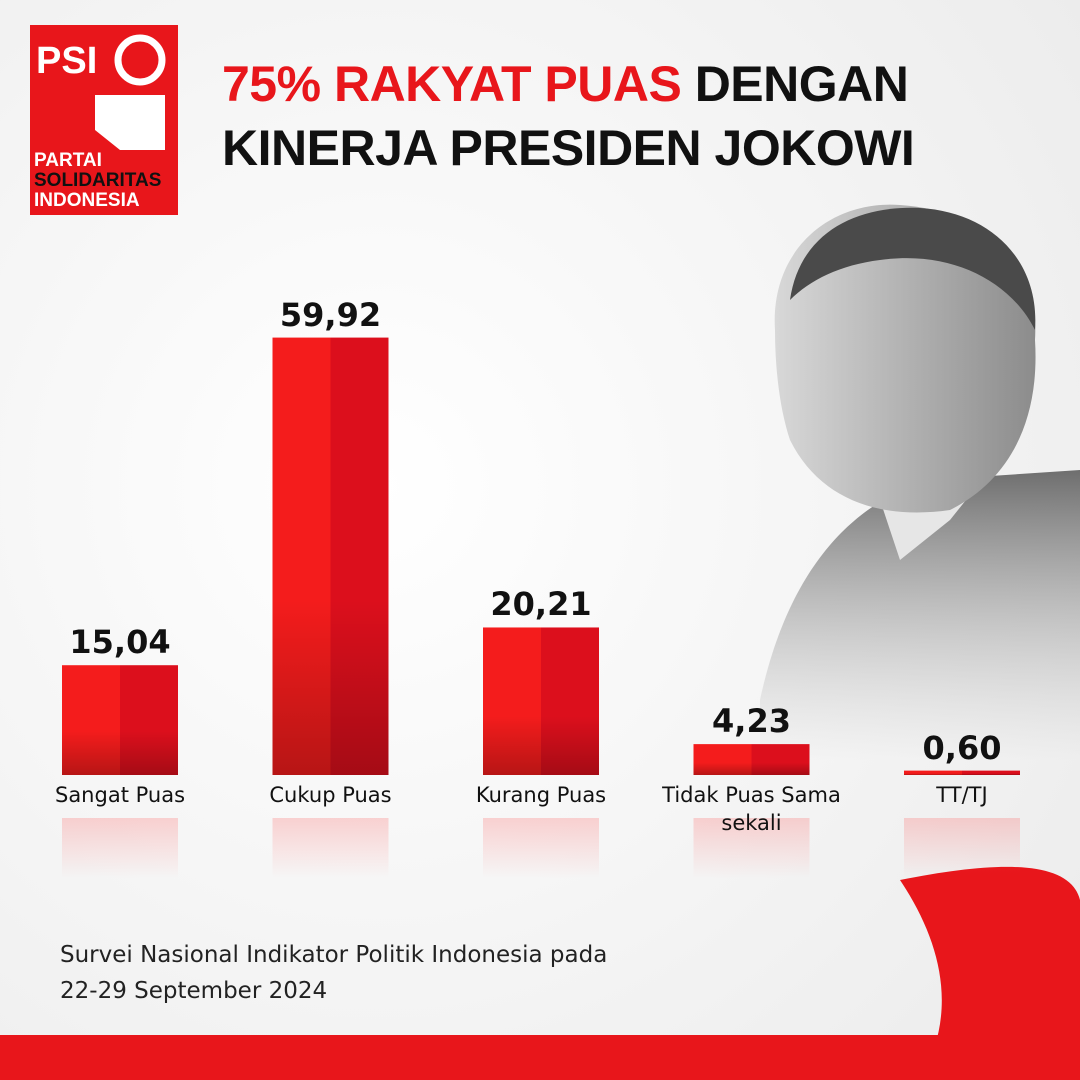 The width and height of the screenshot is (1080, 1080). Describe the element at coordinates (330, 795) in the screenshot. I see `category-label: Cukup Puas` at that location.